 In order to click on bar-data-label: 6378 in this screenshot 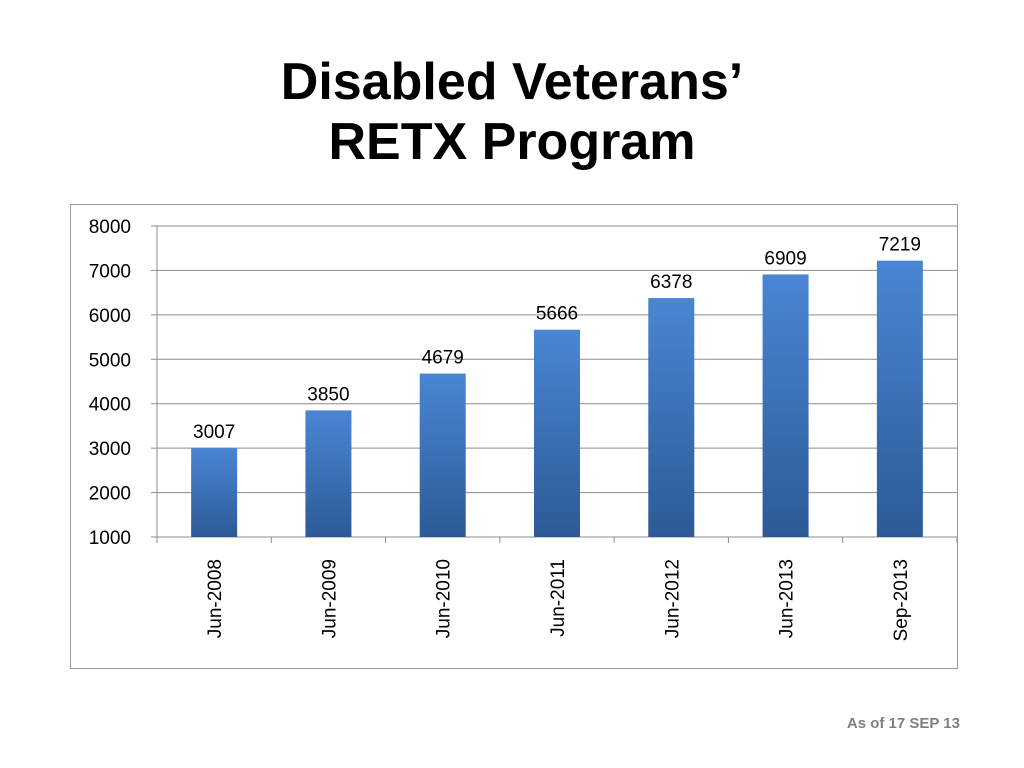, I will do `click(671, 282)`.